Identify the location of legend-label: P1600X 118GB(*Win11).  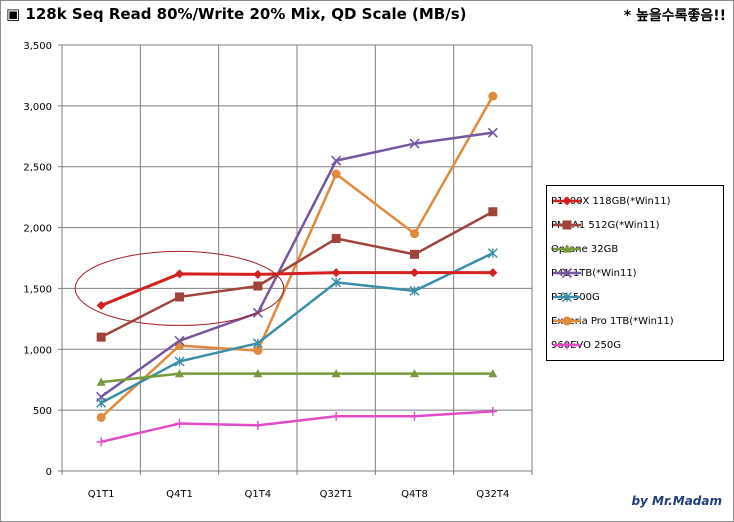
(611, 201).